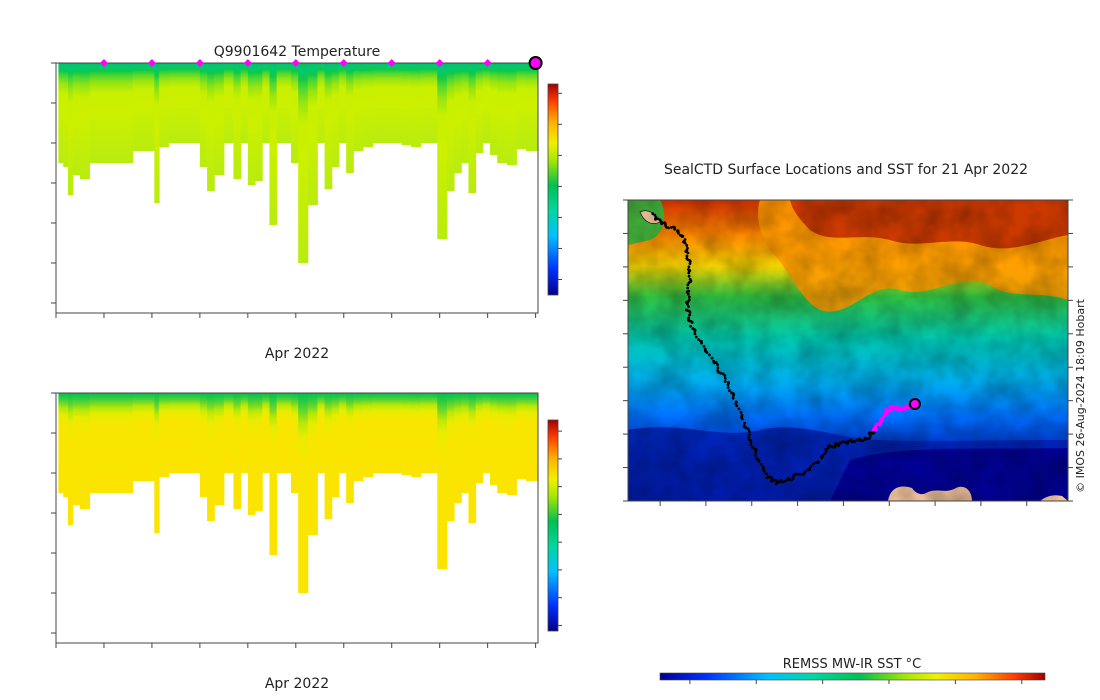 The width and height of the screenshot is (1100, 700). I want to click on salinity-xlabel: Apr 2022, so click(297, 684).